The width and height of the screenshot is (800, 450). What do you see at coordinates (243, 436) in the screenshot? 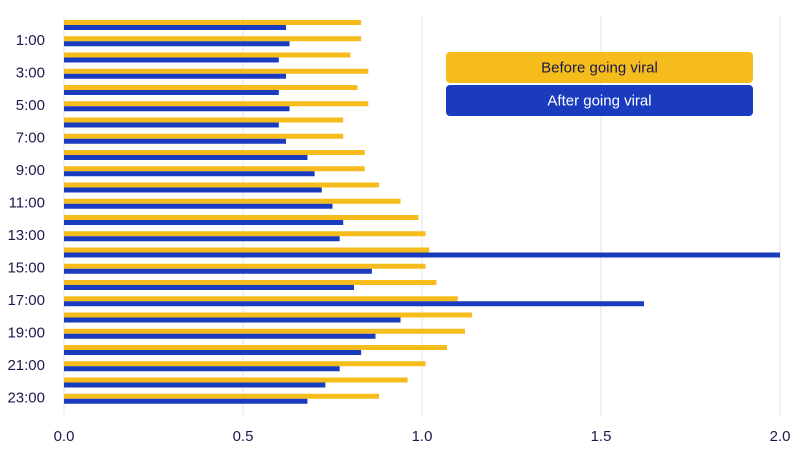
I see `x-tick-label: 0.5` at bounding box center [243, 436].